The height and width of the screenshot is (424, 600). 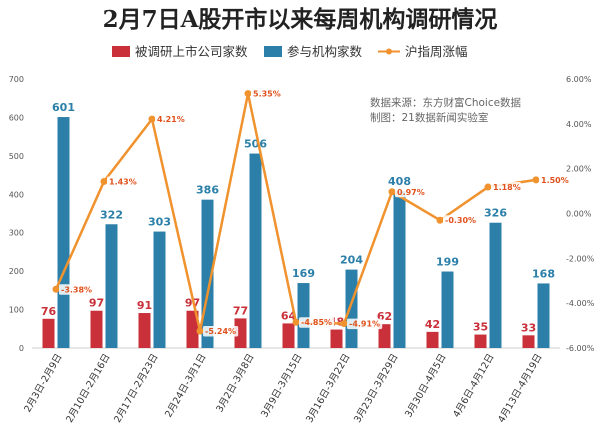 I want to click on x-tick-label: 3月2日-3月8日, so click(x=235, y=383).